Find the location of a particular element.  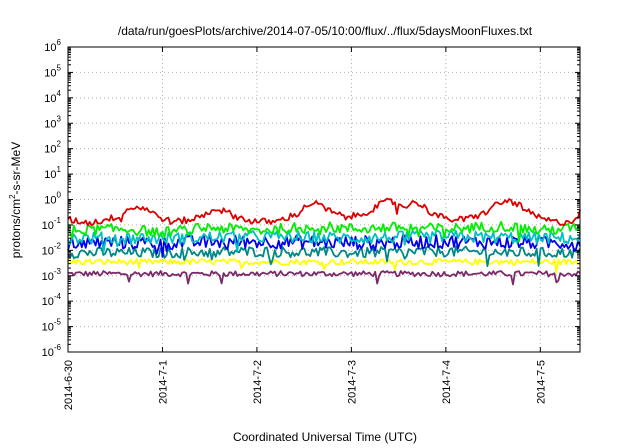

y-tick-label: 10⁶ is located at coordinates (52, 46).